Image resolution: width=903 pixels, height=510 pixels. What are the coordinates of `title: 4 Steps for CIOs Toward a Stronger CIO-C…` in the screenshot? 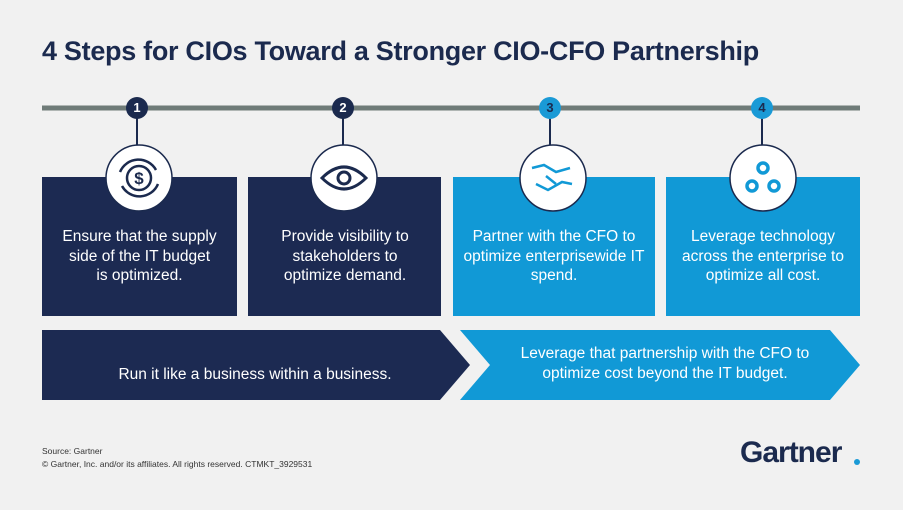 It's located at (400, 51).